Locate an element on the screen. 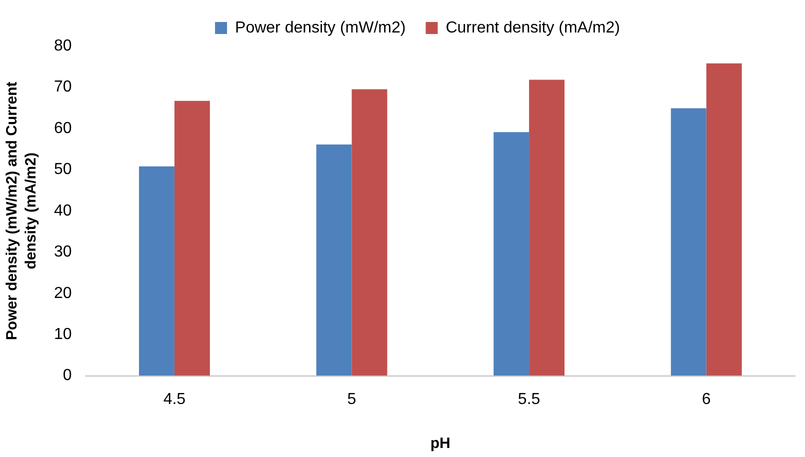  y-tick-label: 30 is located at coordinates (63, 252).